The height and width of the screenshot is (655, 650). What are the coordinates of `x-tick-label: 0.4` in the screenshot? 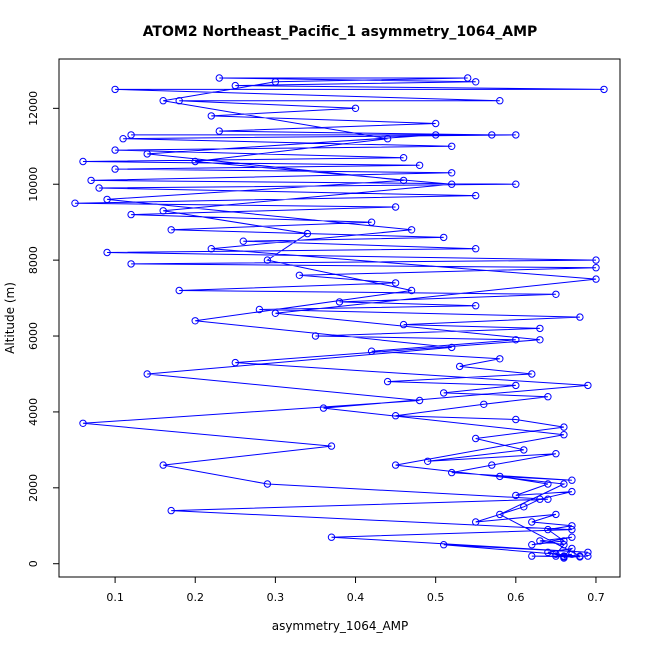 It's located at (356, 597).